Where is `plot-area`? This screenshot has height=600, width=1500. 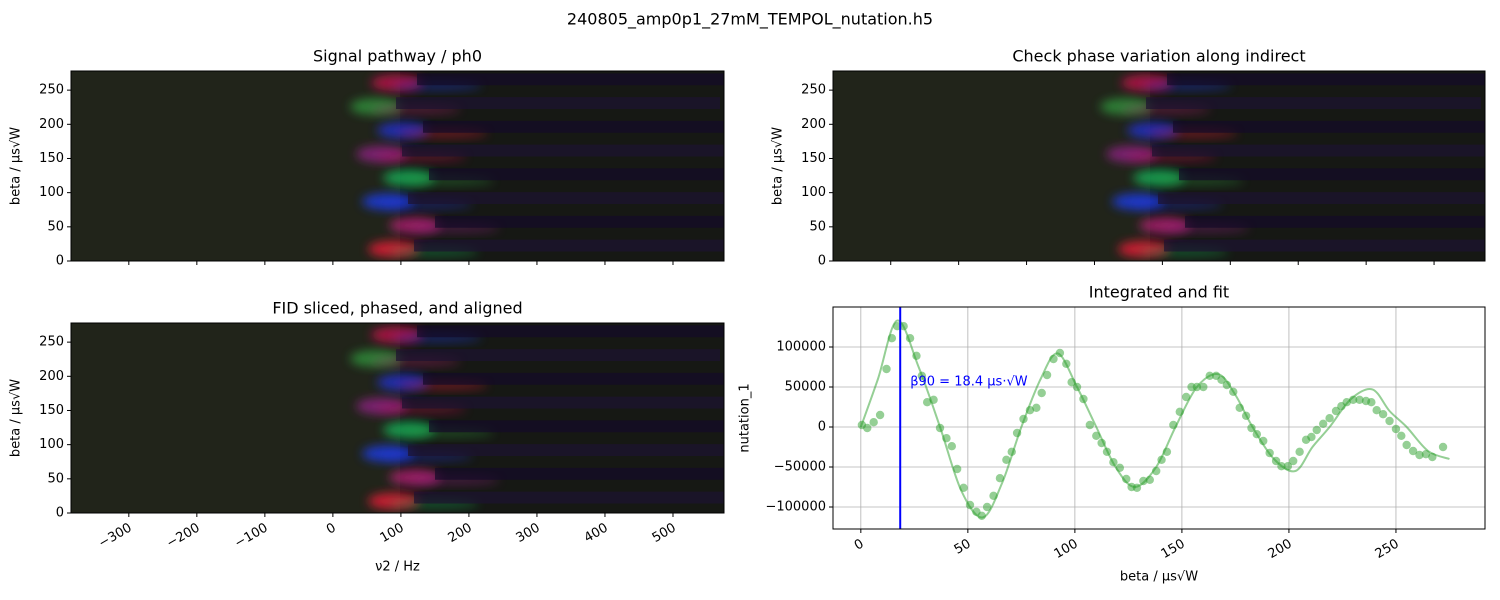 plot-area is located at coordinates (1153, 419).